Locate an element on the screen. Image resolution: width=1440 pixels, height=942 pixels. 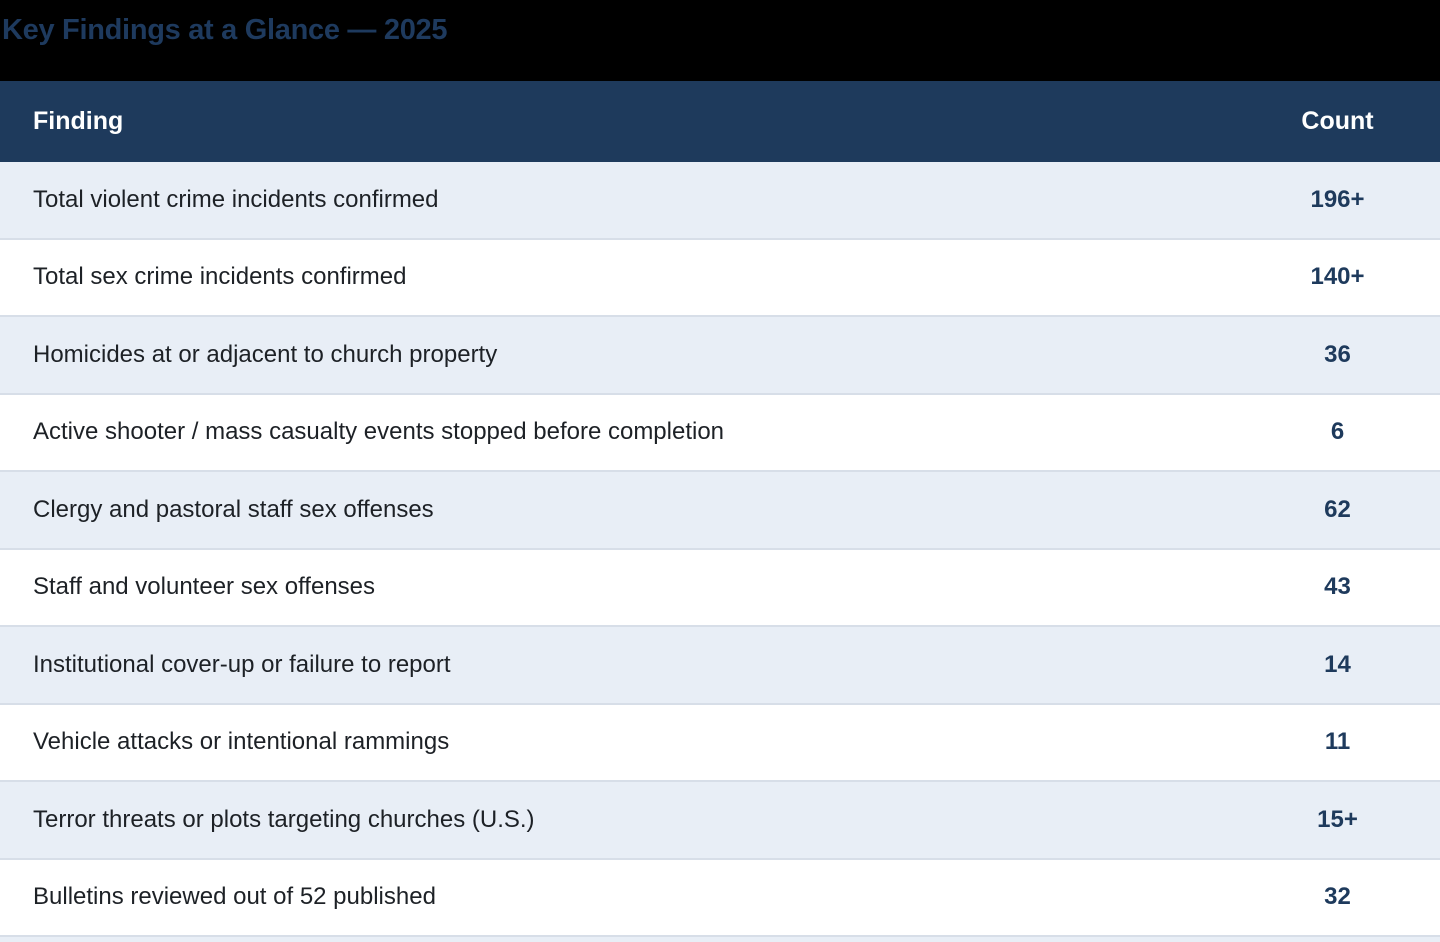
table-row-partial is located at coordinates (720, 939).